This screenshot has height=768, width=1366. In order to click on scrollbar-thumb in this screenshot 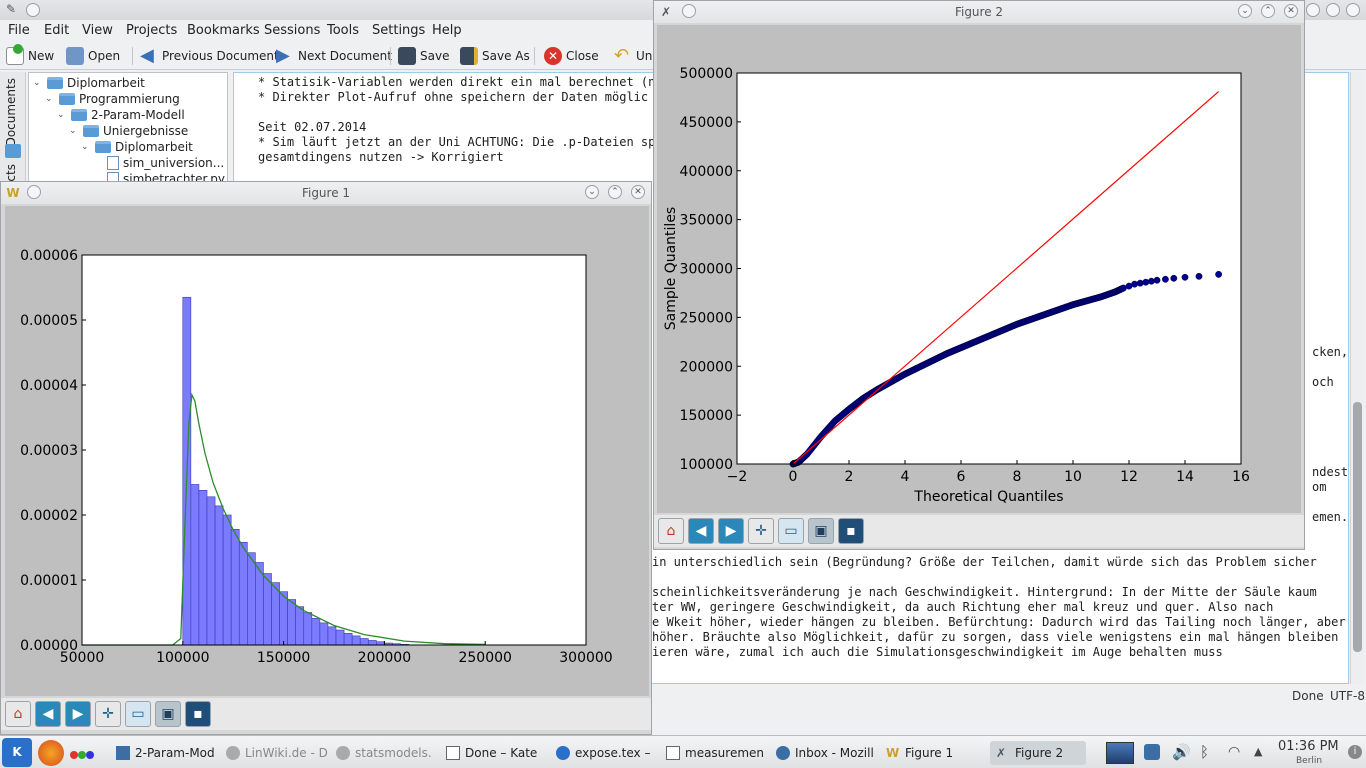, I will do `click(1357, 527)`.